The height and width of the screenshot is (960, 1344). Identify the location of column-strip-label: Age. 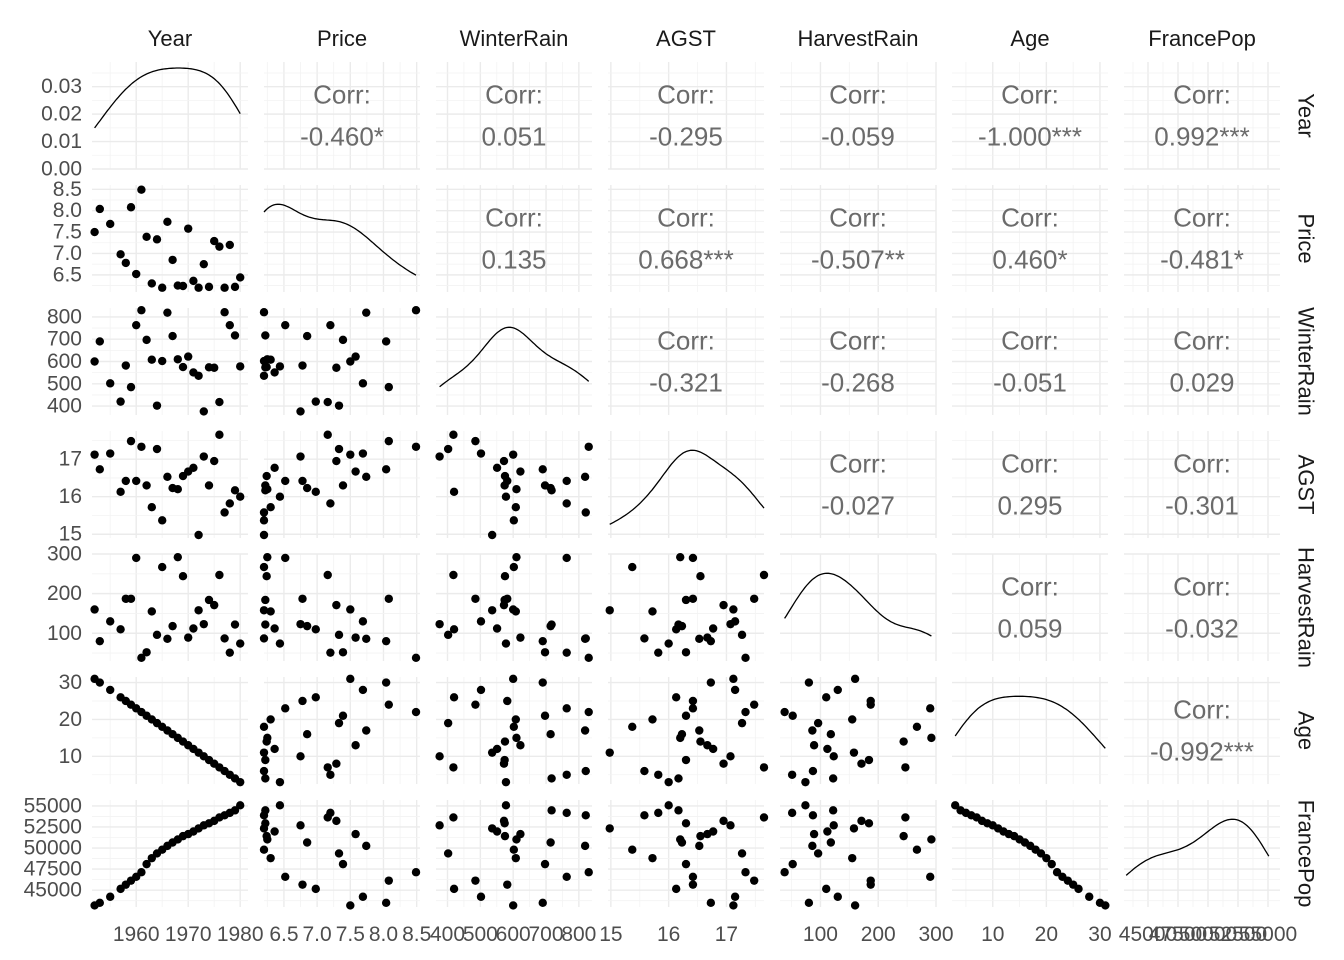
(1029, 38).